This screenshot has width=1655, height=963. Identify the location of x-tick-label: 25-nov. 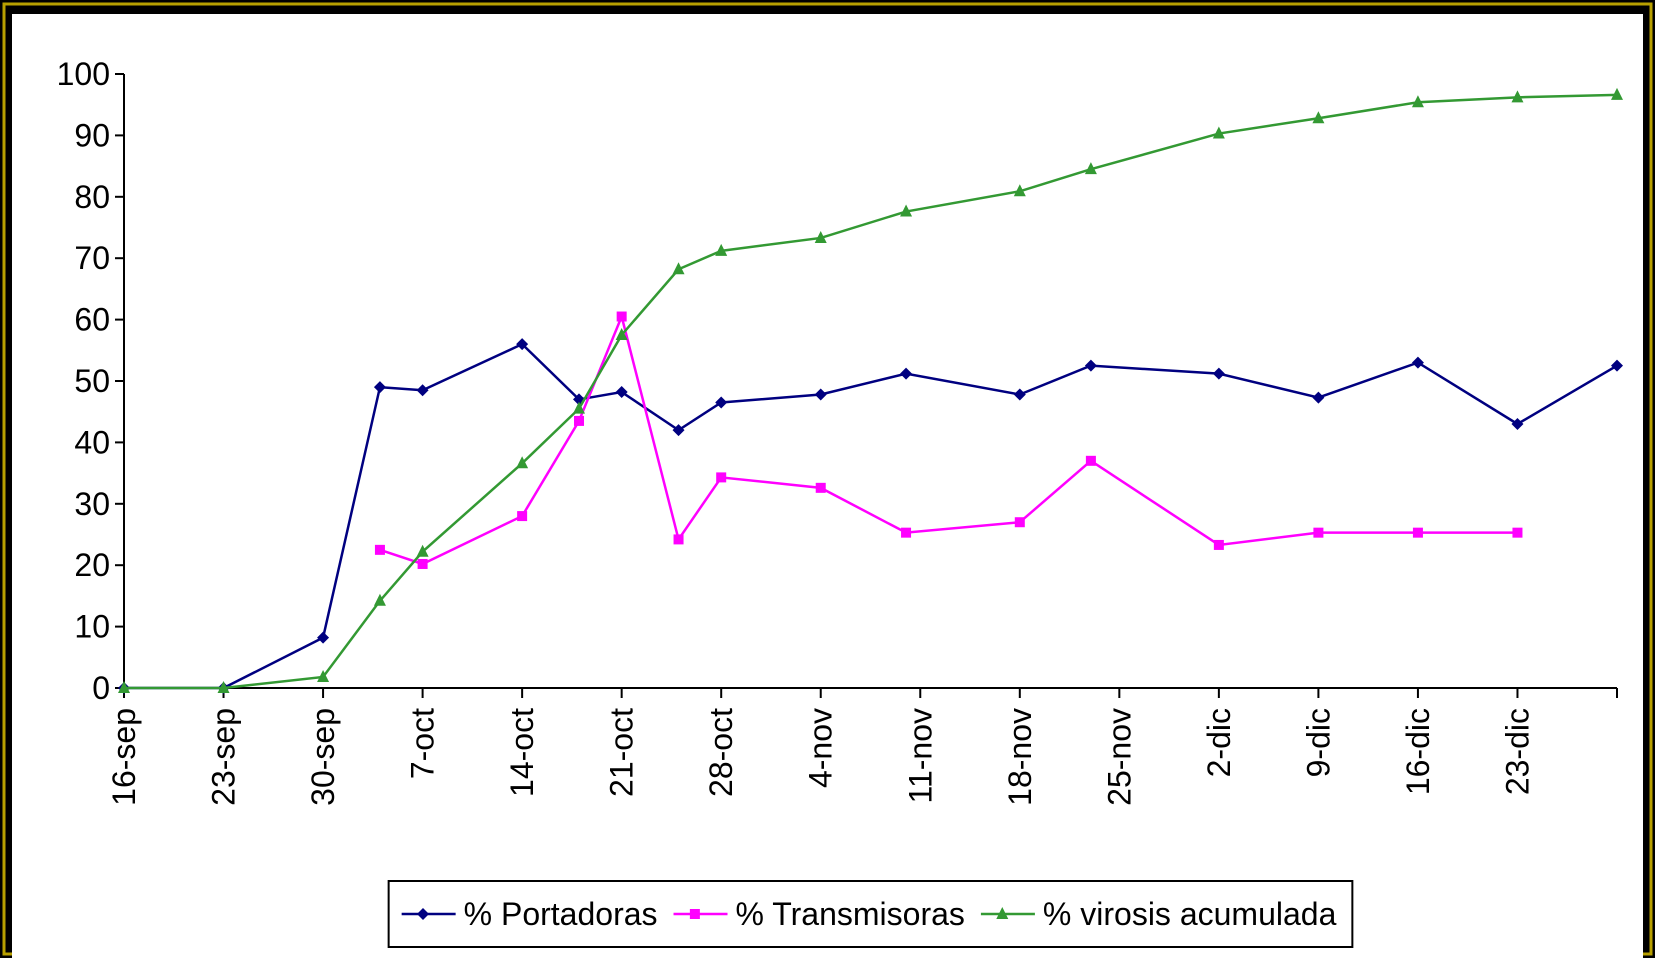
(1119, 757).